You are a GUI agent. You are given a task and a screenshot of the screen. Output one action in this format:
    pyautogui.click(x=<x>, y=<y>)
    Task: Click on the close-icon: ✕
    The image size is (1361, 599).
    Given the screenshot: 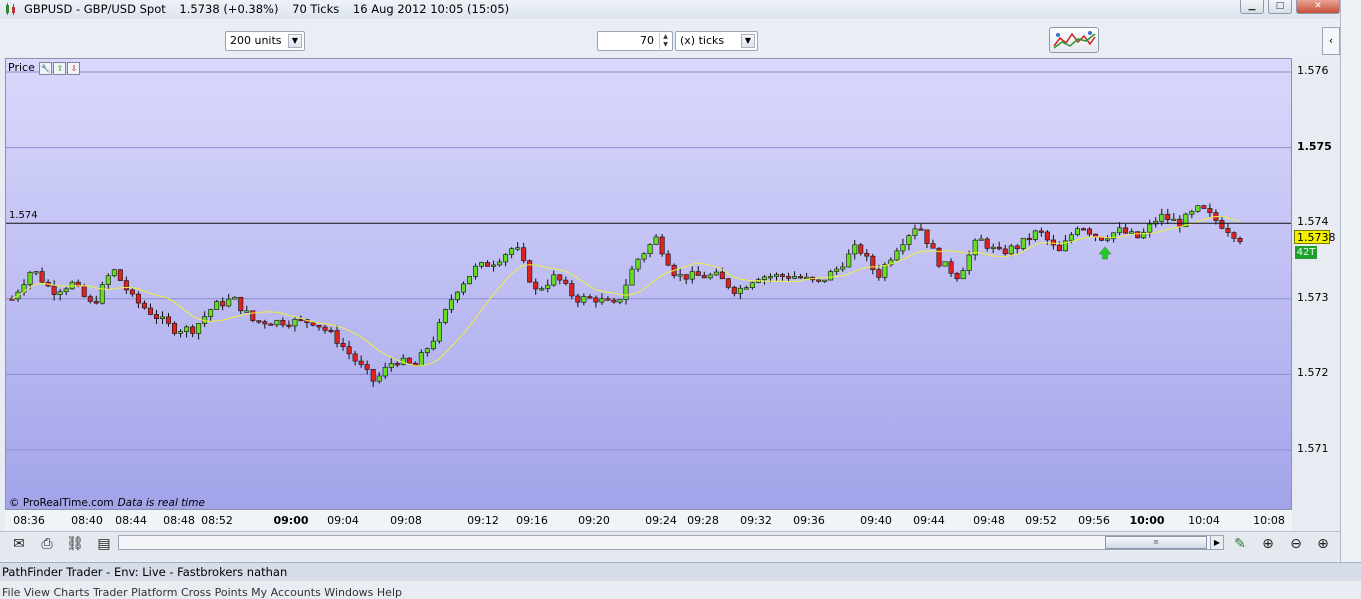 What is the action you would take?
    pyautogui.click(x=1318, y=6)
    